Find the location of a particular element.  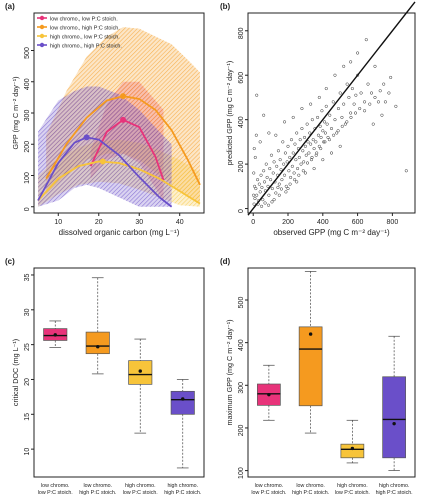

y-axis-label: GPP (mg C m⁻² day⁻¹) is located at coordinates (15, 113).